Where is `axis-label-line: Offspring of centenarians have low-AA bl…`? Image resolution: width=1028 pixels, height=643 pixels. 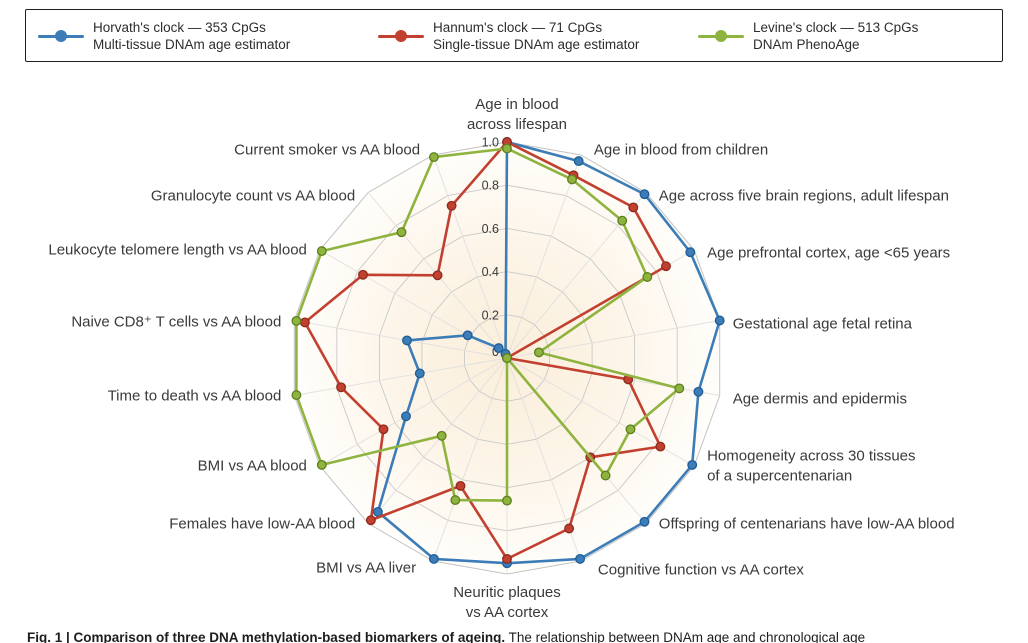 axis-label-line: Offspring of centenarians have low-AA bl… is located at coordinates (806, 523).